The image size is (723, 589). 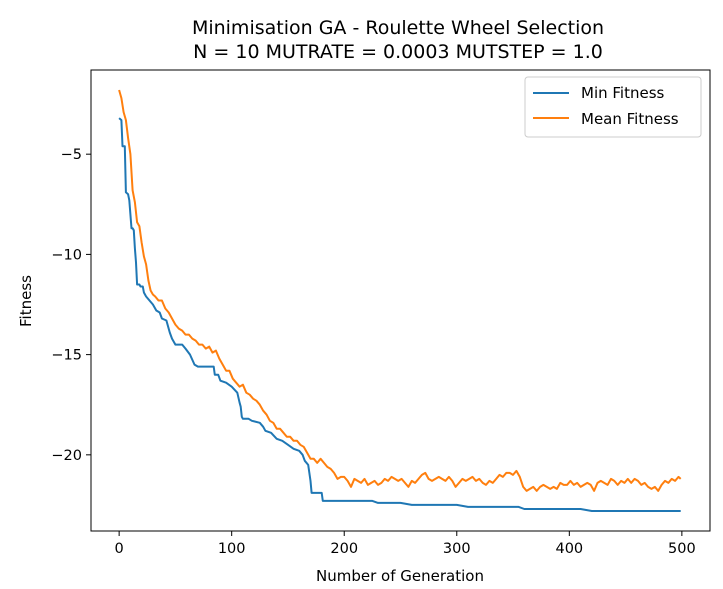 I want to click on x-tick-label: 500, so click(x=682, y=549).